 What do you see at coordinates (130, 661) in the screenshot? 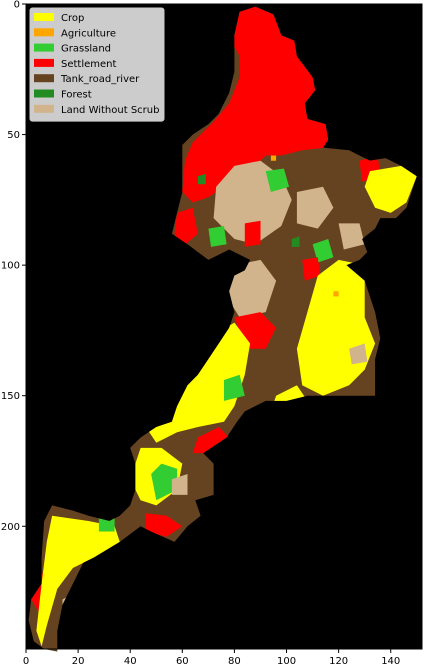
I see `x-tick-label: 40` at bounding box center [130, 661].